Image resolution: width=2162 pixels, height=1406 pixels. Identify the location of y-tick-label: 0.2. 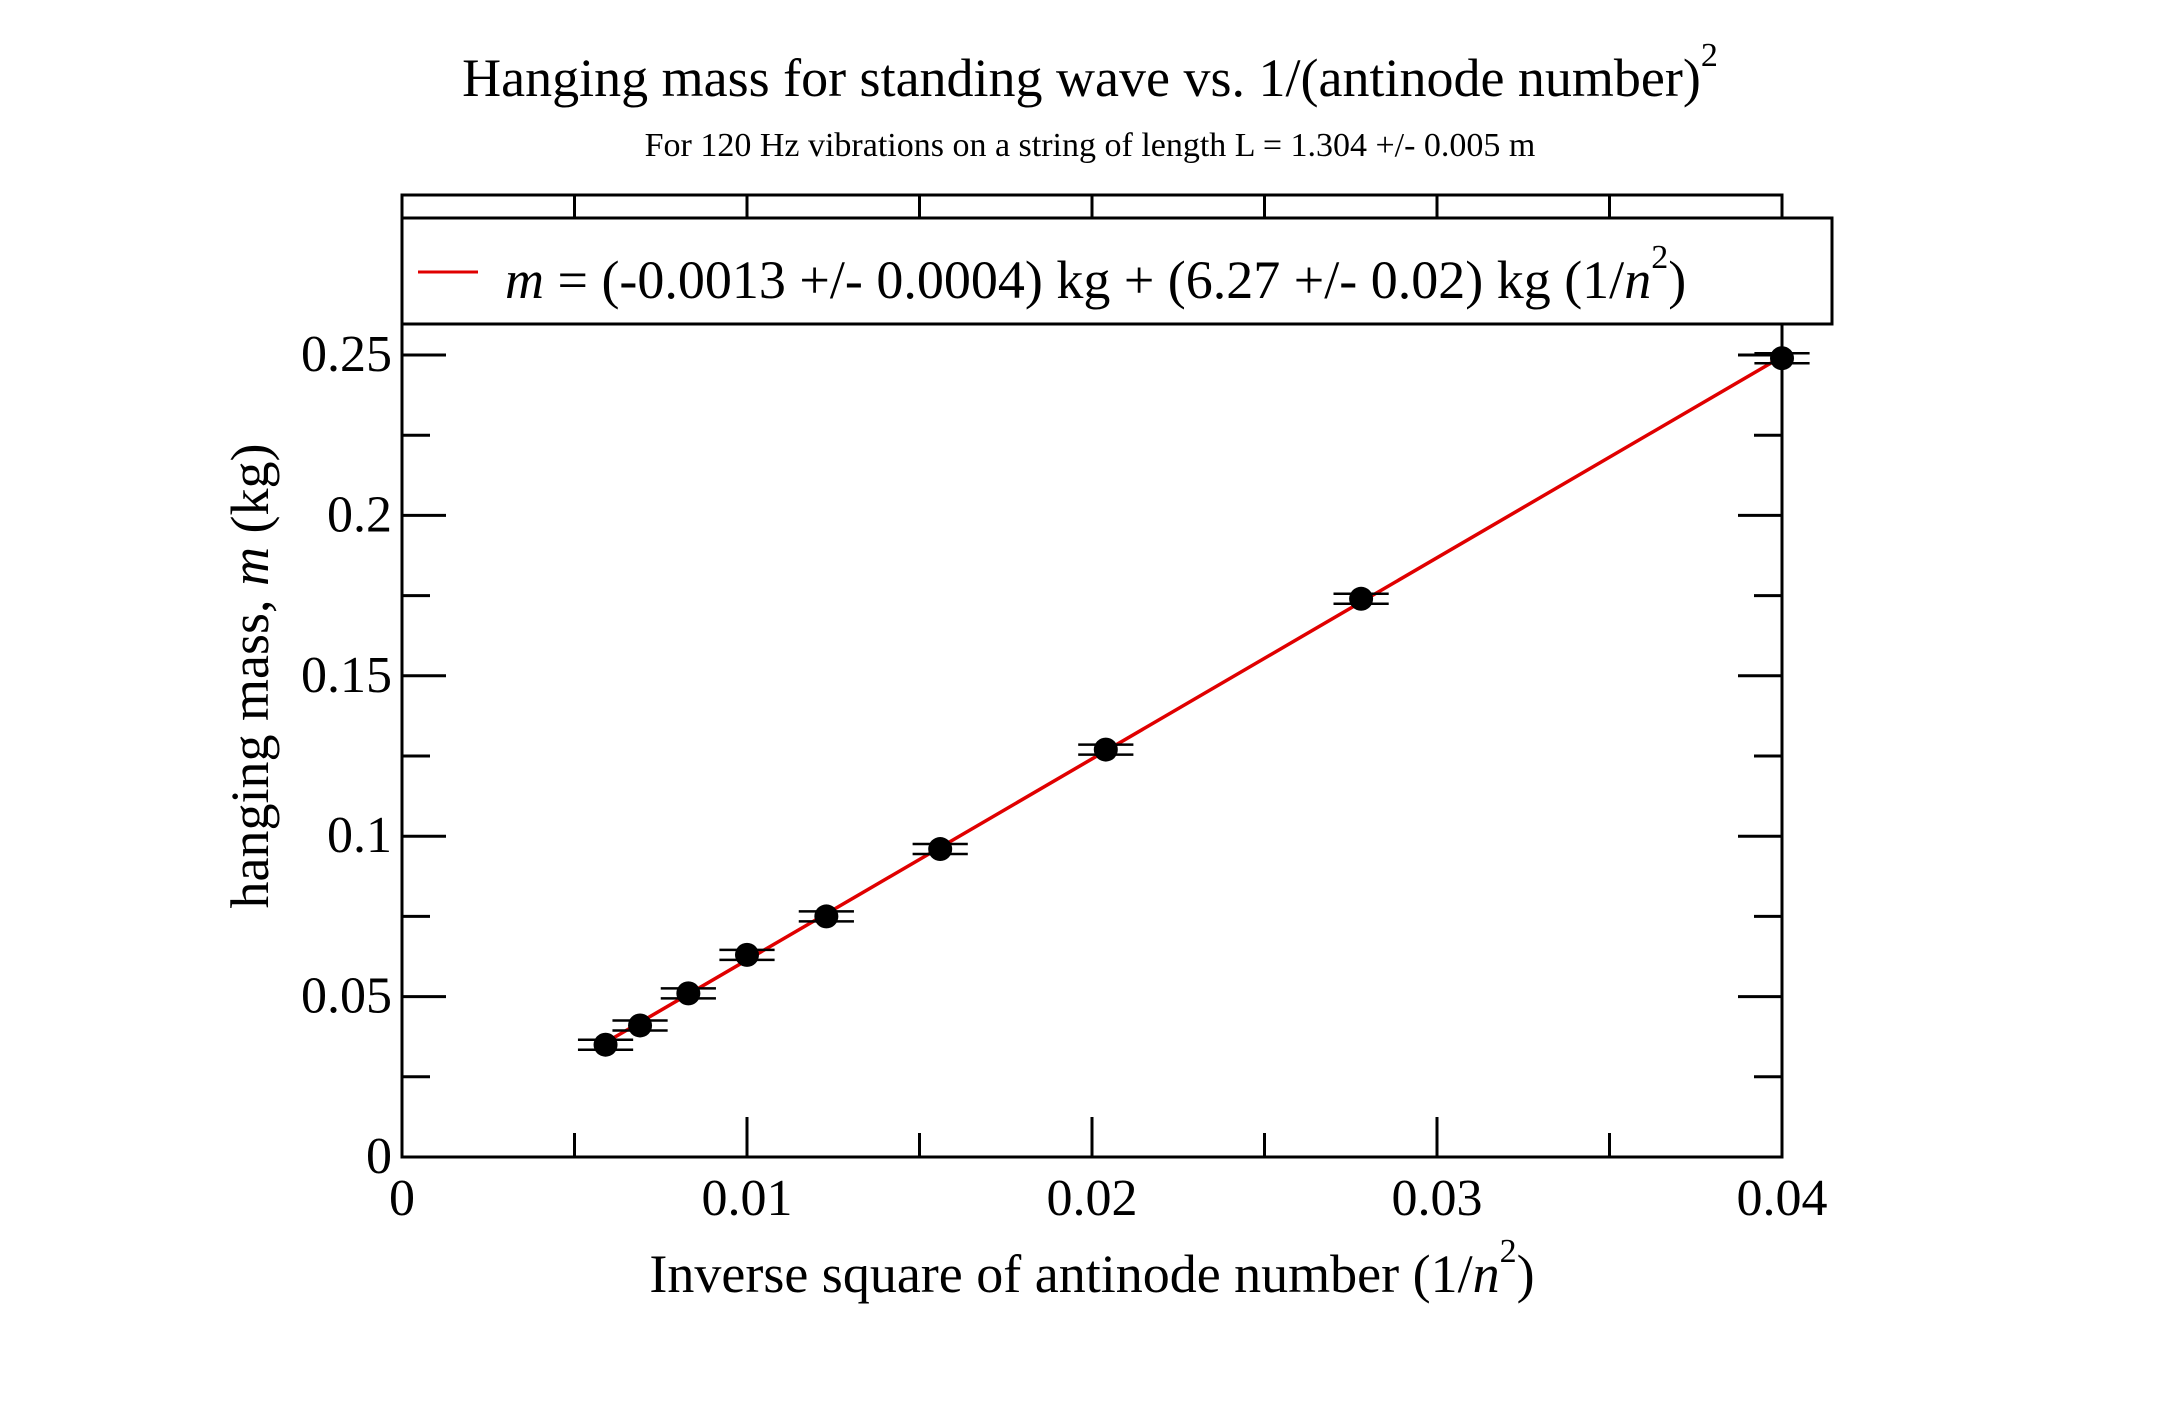
(359, 514).